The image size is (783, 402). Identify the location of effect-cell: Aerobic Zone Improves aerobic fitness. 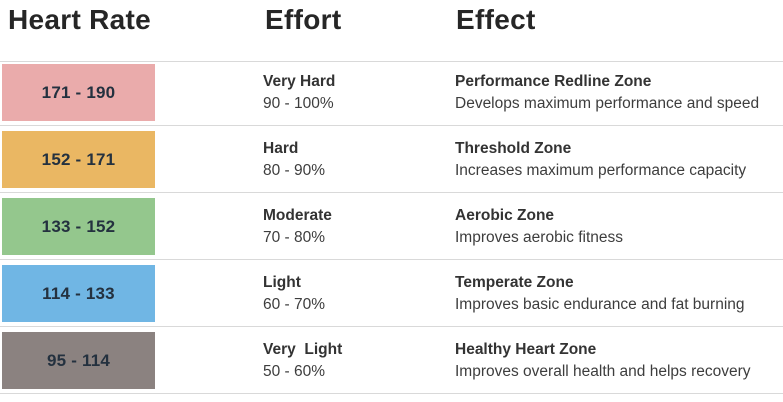
(619, 226).